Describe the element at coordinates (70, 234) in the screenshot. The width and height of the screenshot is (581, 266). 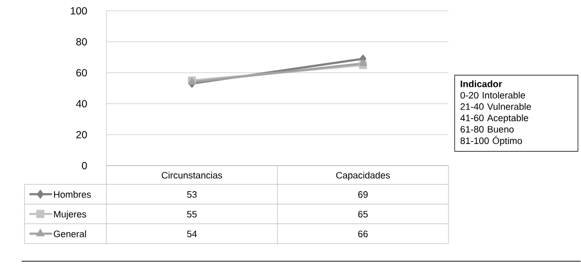
I see `legend-label: General` at that location.